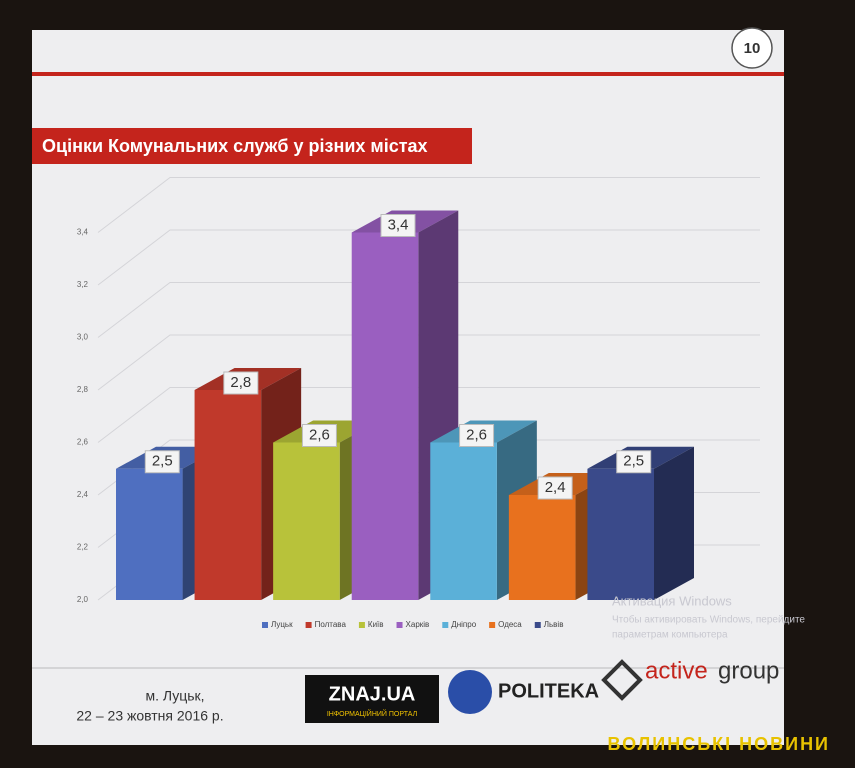 This screenshot has width=855, height=768. What do you see at coordinates (719, 744) in the screenshot?
I see `caption: ВОЛИНСЬКІ НОВИНИ` at bounding box center [719, 744].